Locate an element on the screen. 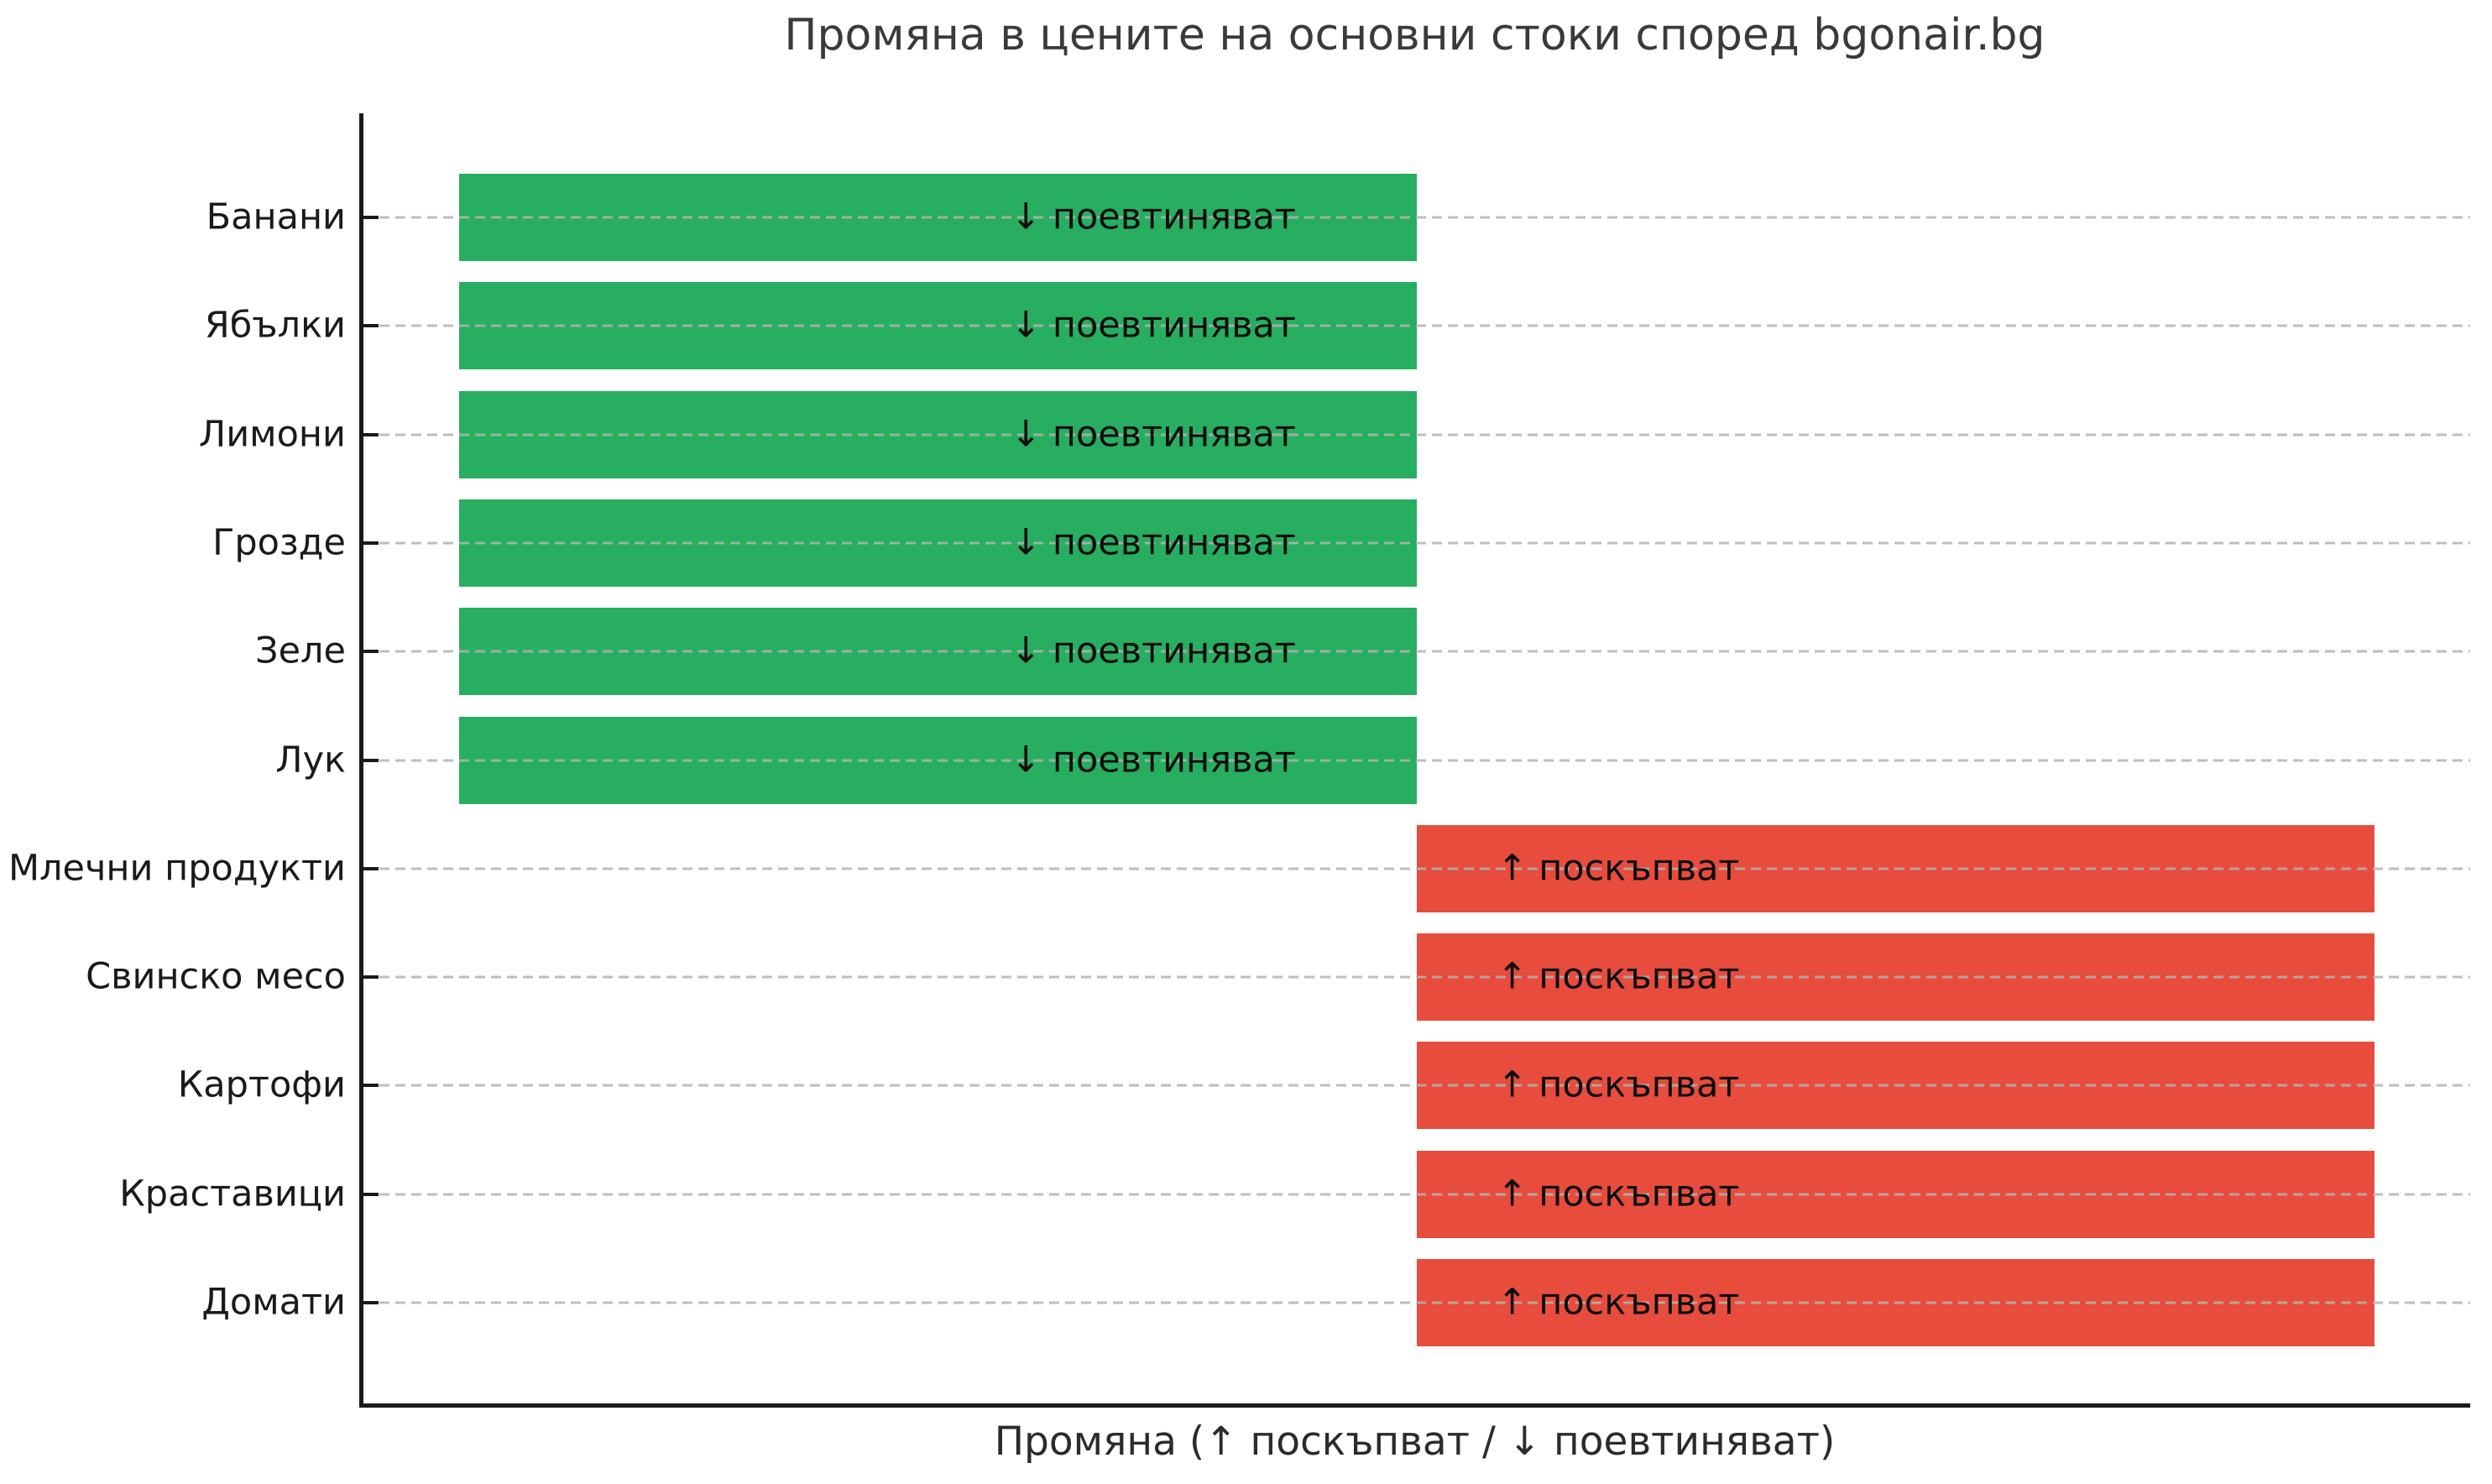 Image resolution: width=2492 pixels, height=1484 pixels. x-axis-label: Промяна (↑ поскъпват / ↓ поевтиняват) is located at coordinates (1415, 1442).